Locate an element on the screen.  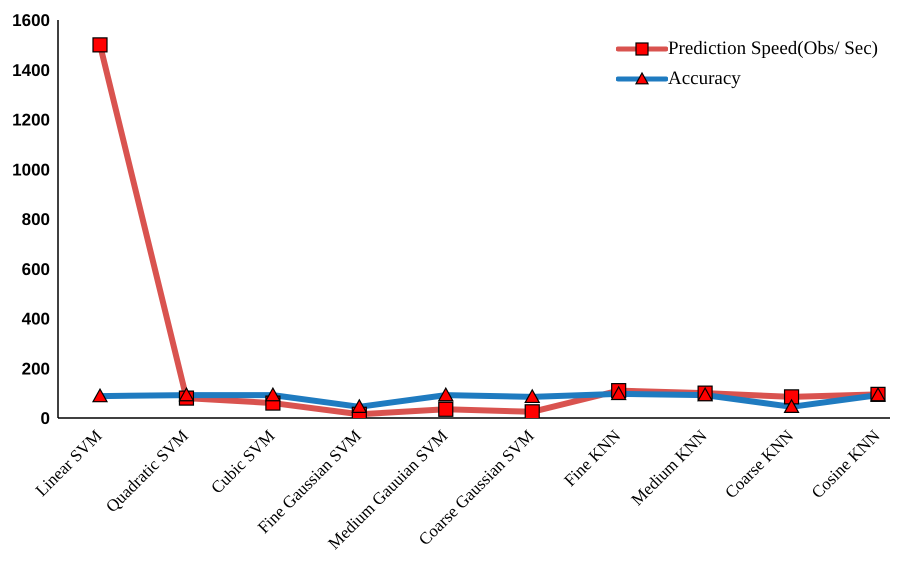
y-tick-label: 400 is located at coordinates (36, 319).